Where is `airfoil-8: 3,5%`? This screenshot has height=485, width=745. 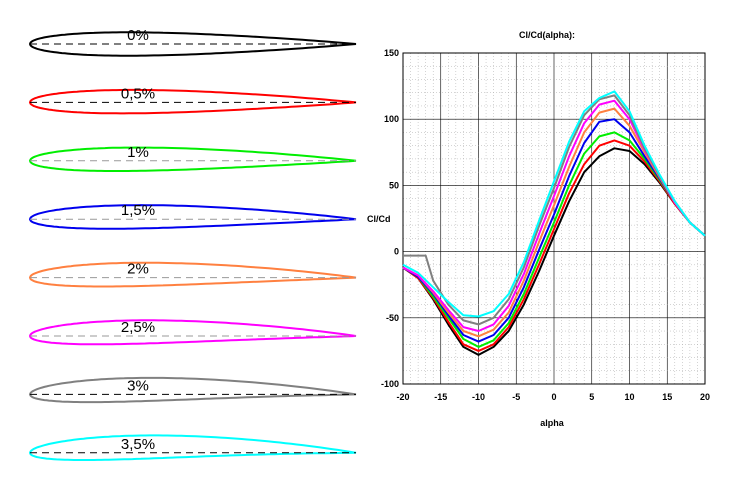
airfoil-8: 3,5% is located at coordinates (192, 447).